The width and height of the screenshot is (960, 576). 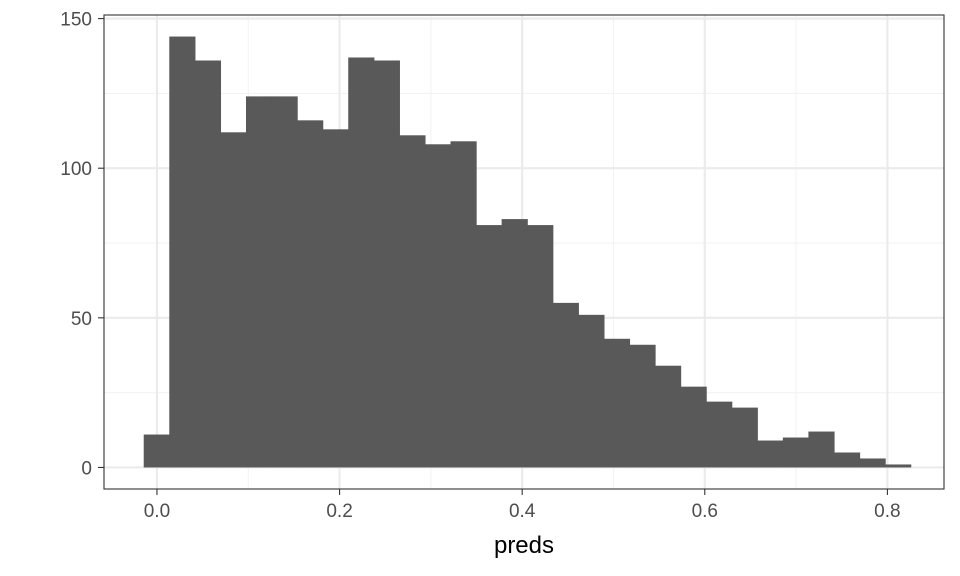 I want to click on y-tick-label: 0, so click(x=86, y=468).